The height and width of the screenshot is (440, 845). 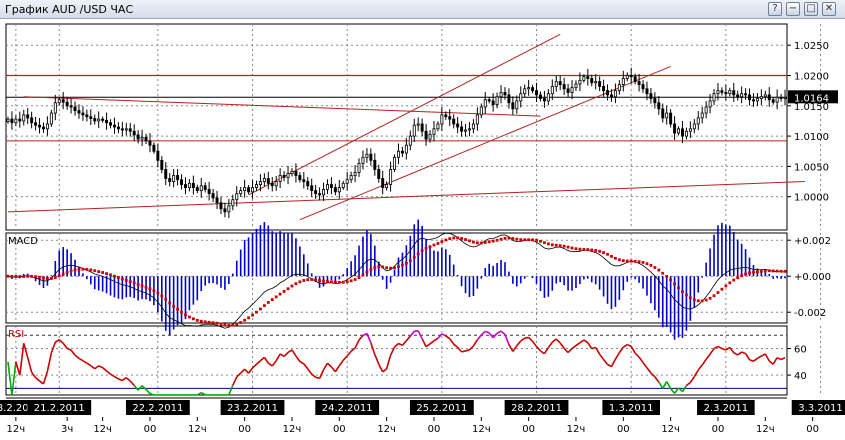 I want to click on help-button: ?, so click(x=775, y=9).